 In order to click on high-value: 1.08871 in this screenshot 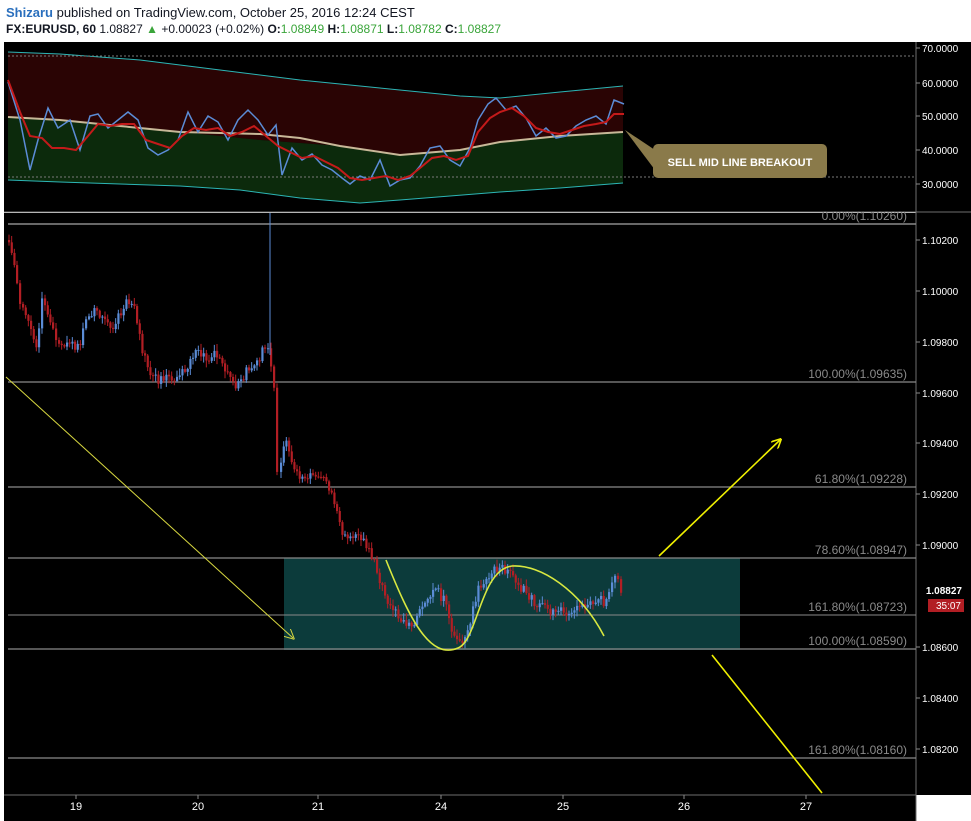, I will do `click(362, 29)`.